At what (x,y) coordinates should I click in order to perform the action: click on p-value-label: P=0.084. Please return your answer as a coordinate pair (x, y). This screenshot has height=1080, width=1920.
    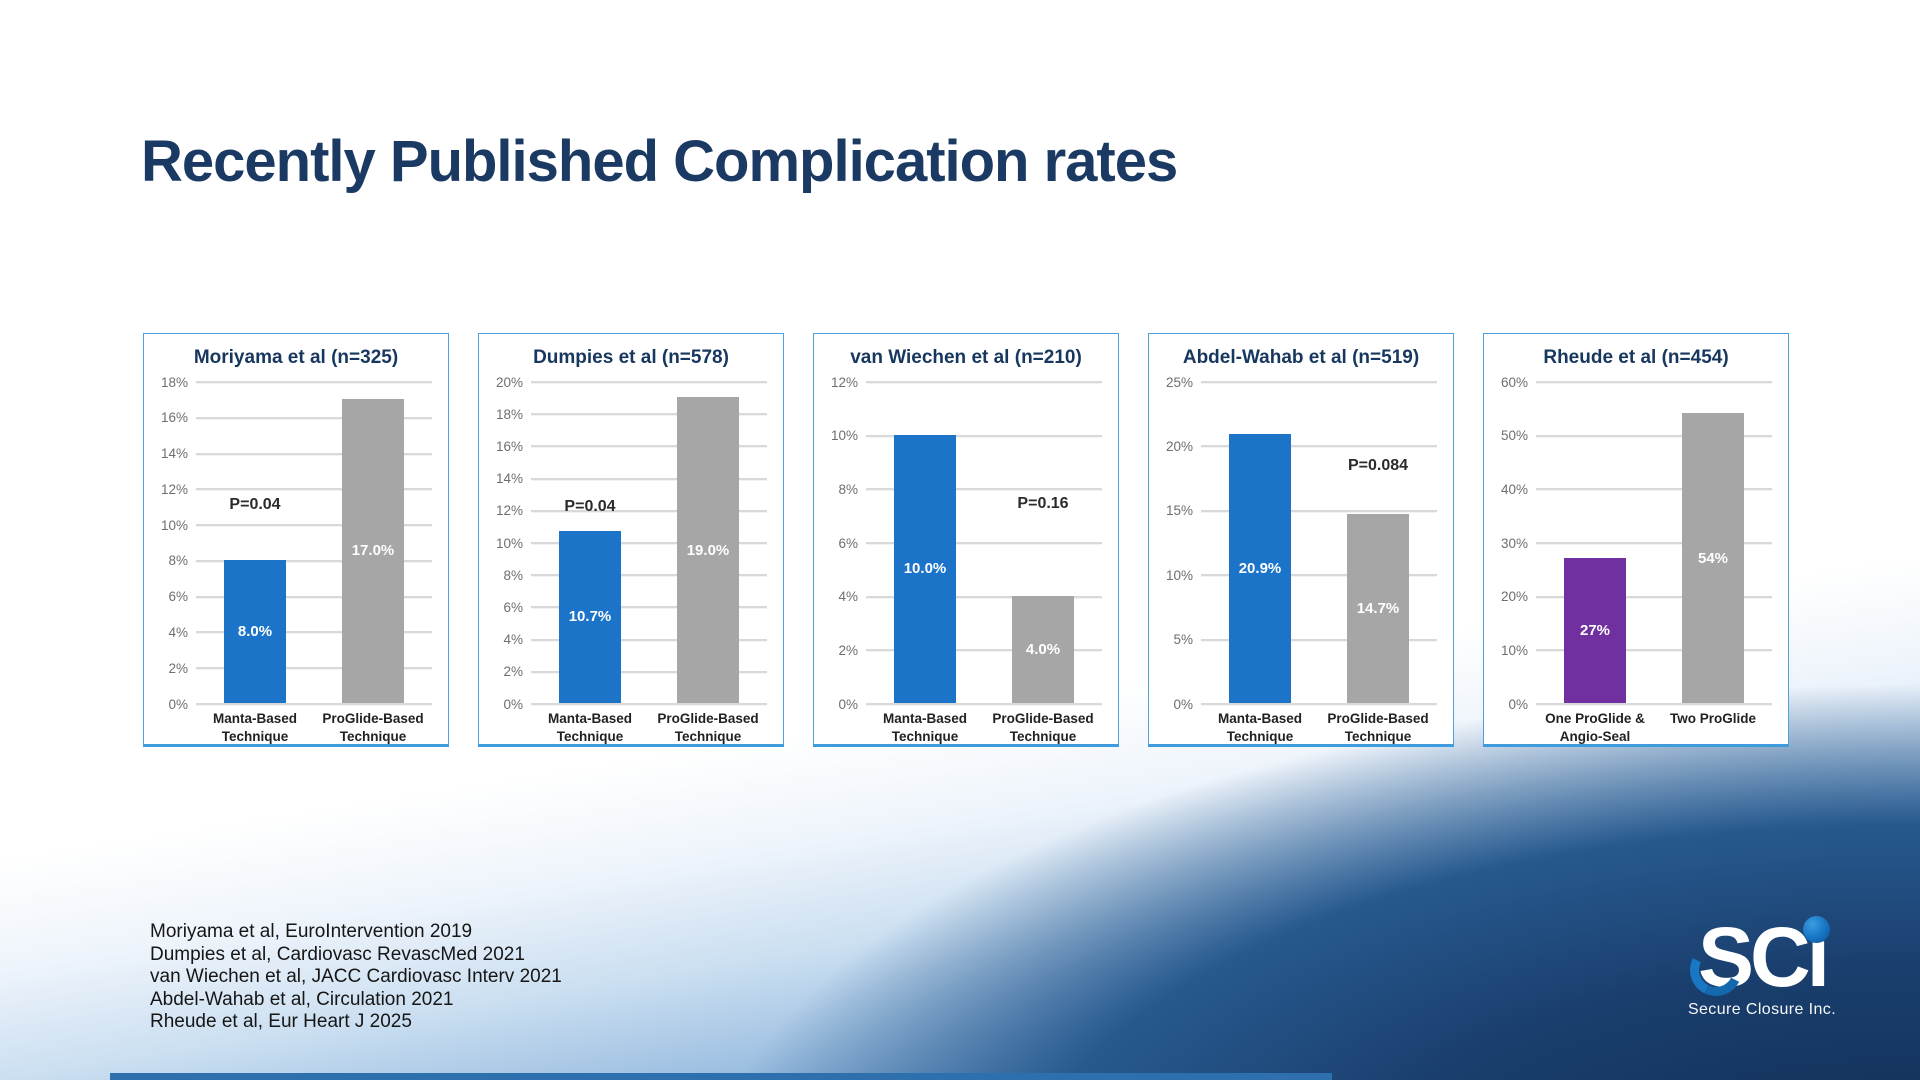
    Looking at the image, I should click on (1378, 465).